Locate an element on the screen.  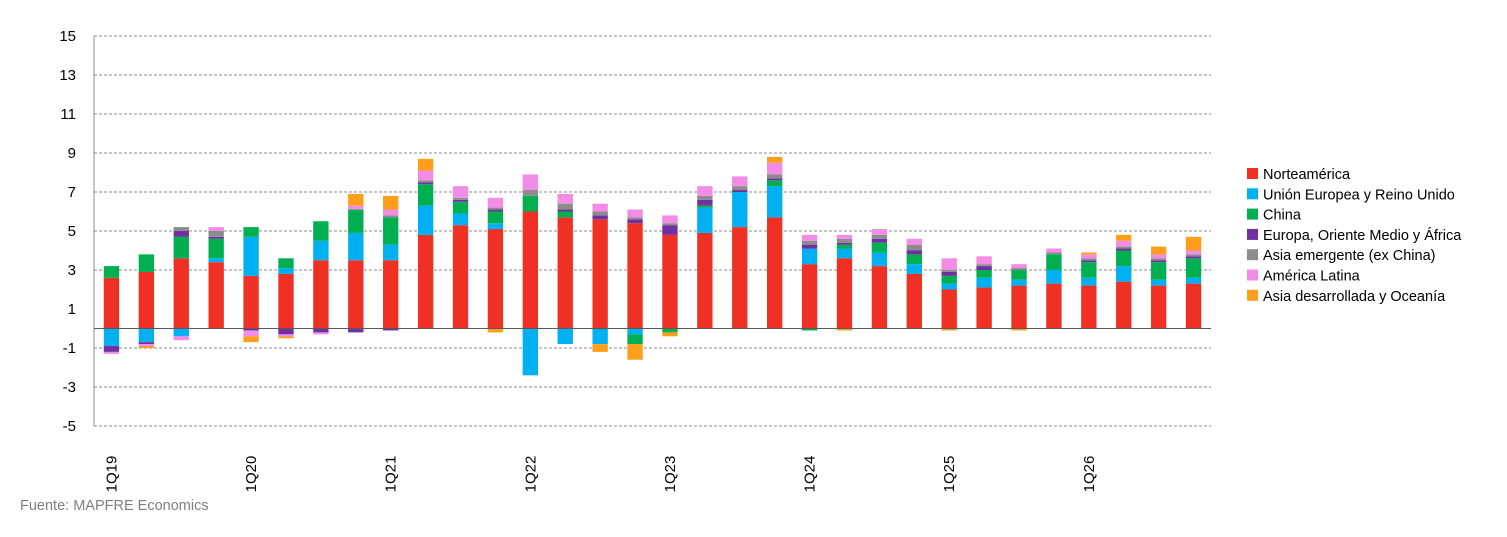
bar-segment-asia_desarrollada-4Q22 is located at coordinates (635, 352).